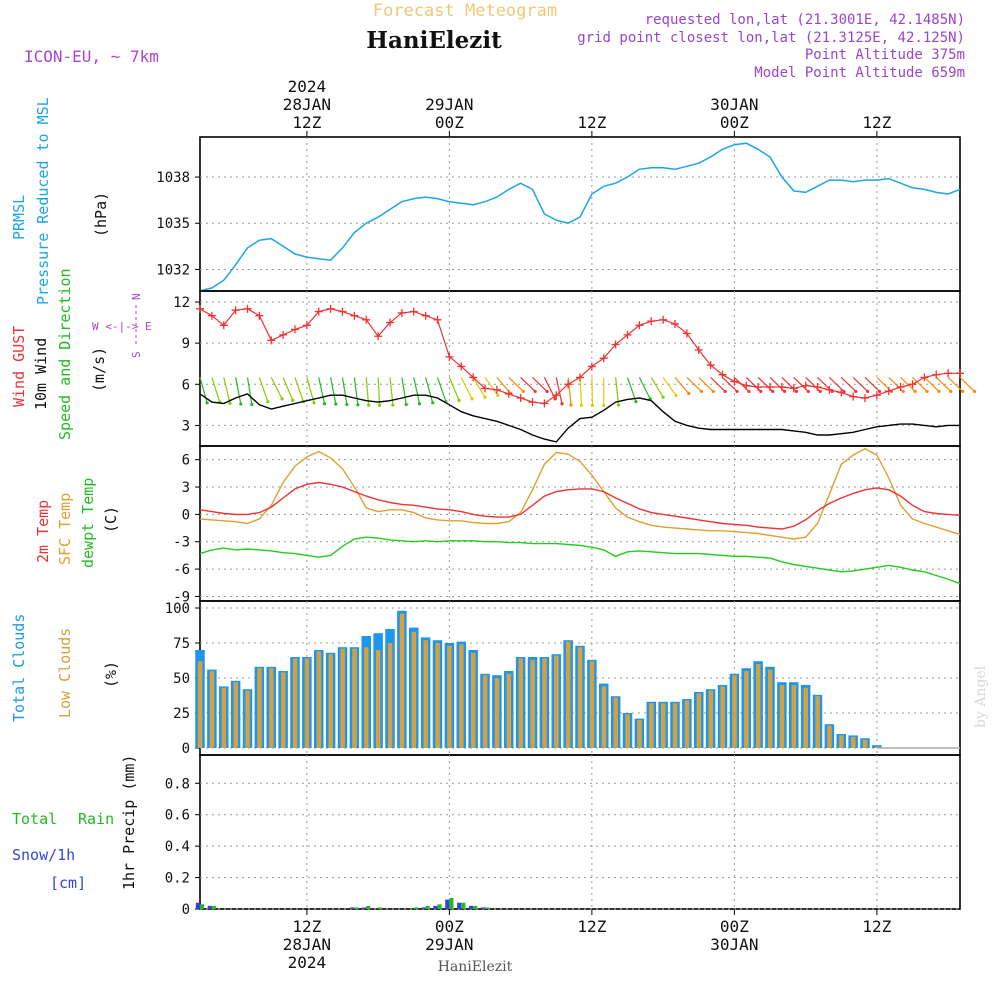 The height and width of the screenshot is (1000, 1000). What do you see at coordinates (307, 104) in the screenshot?
I see `top-date-label: 28JAN` at bounding box center [307, 104].